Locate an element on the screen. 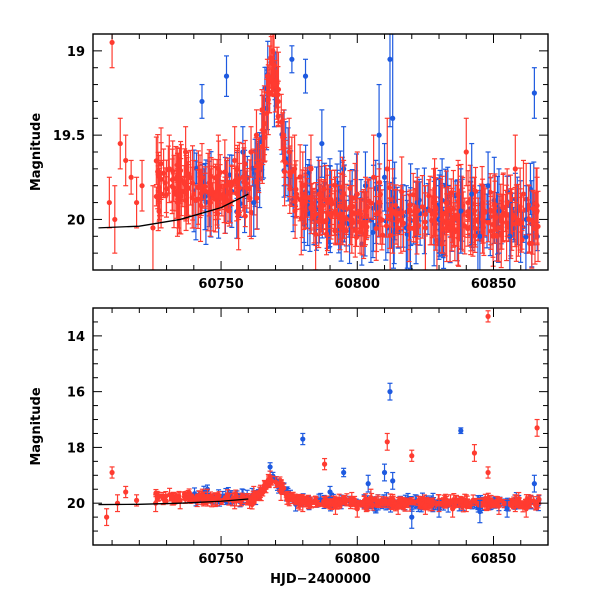 This screenshot has width=600, height=600. x-tick-label: 60850 is located at coordinates (493, 284).